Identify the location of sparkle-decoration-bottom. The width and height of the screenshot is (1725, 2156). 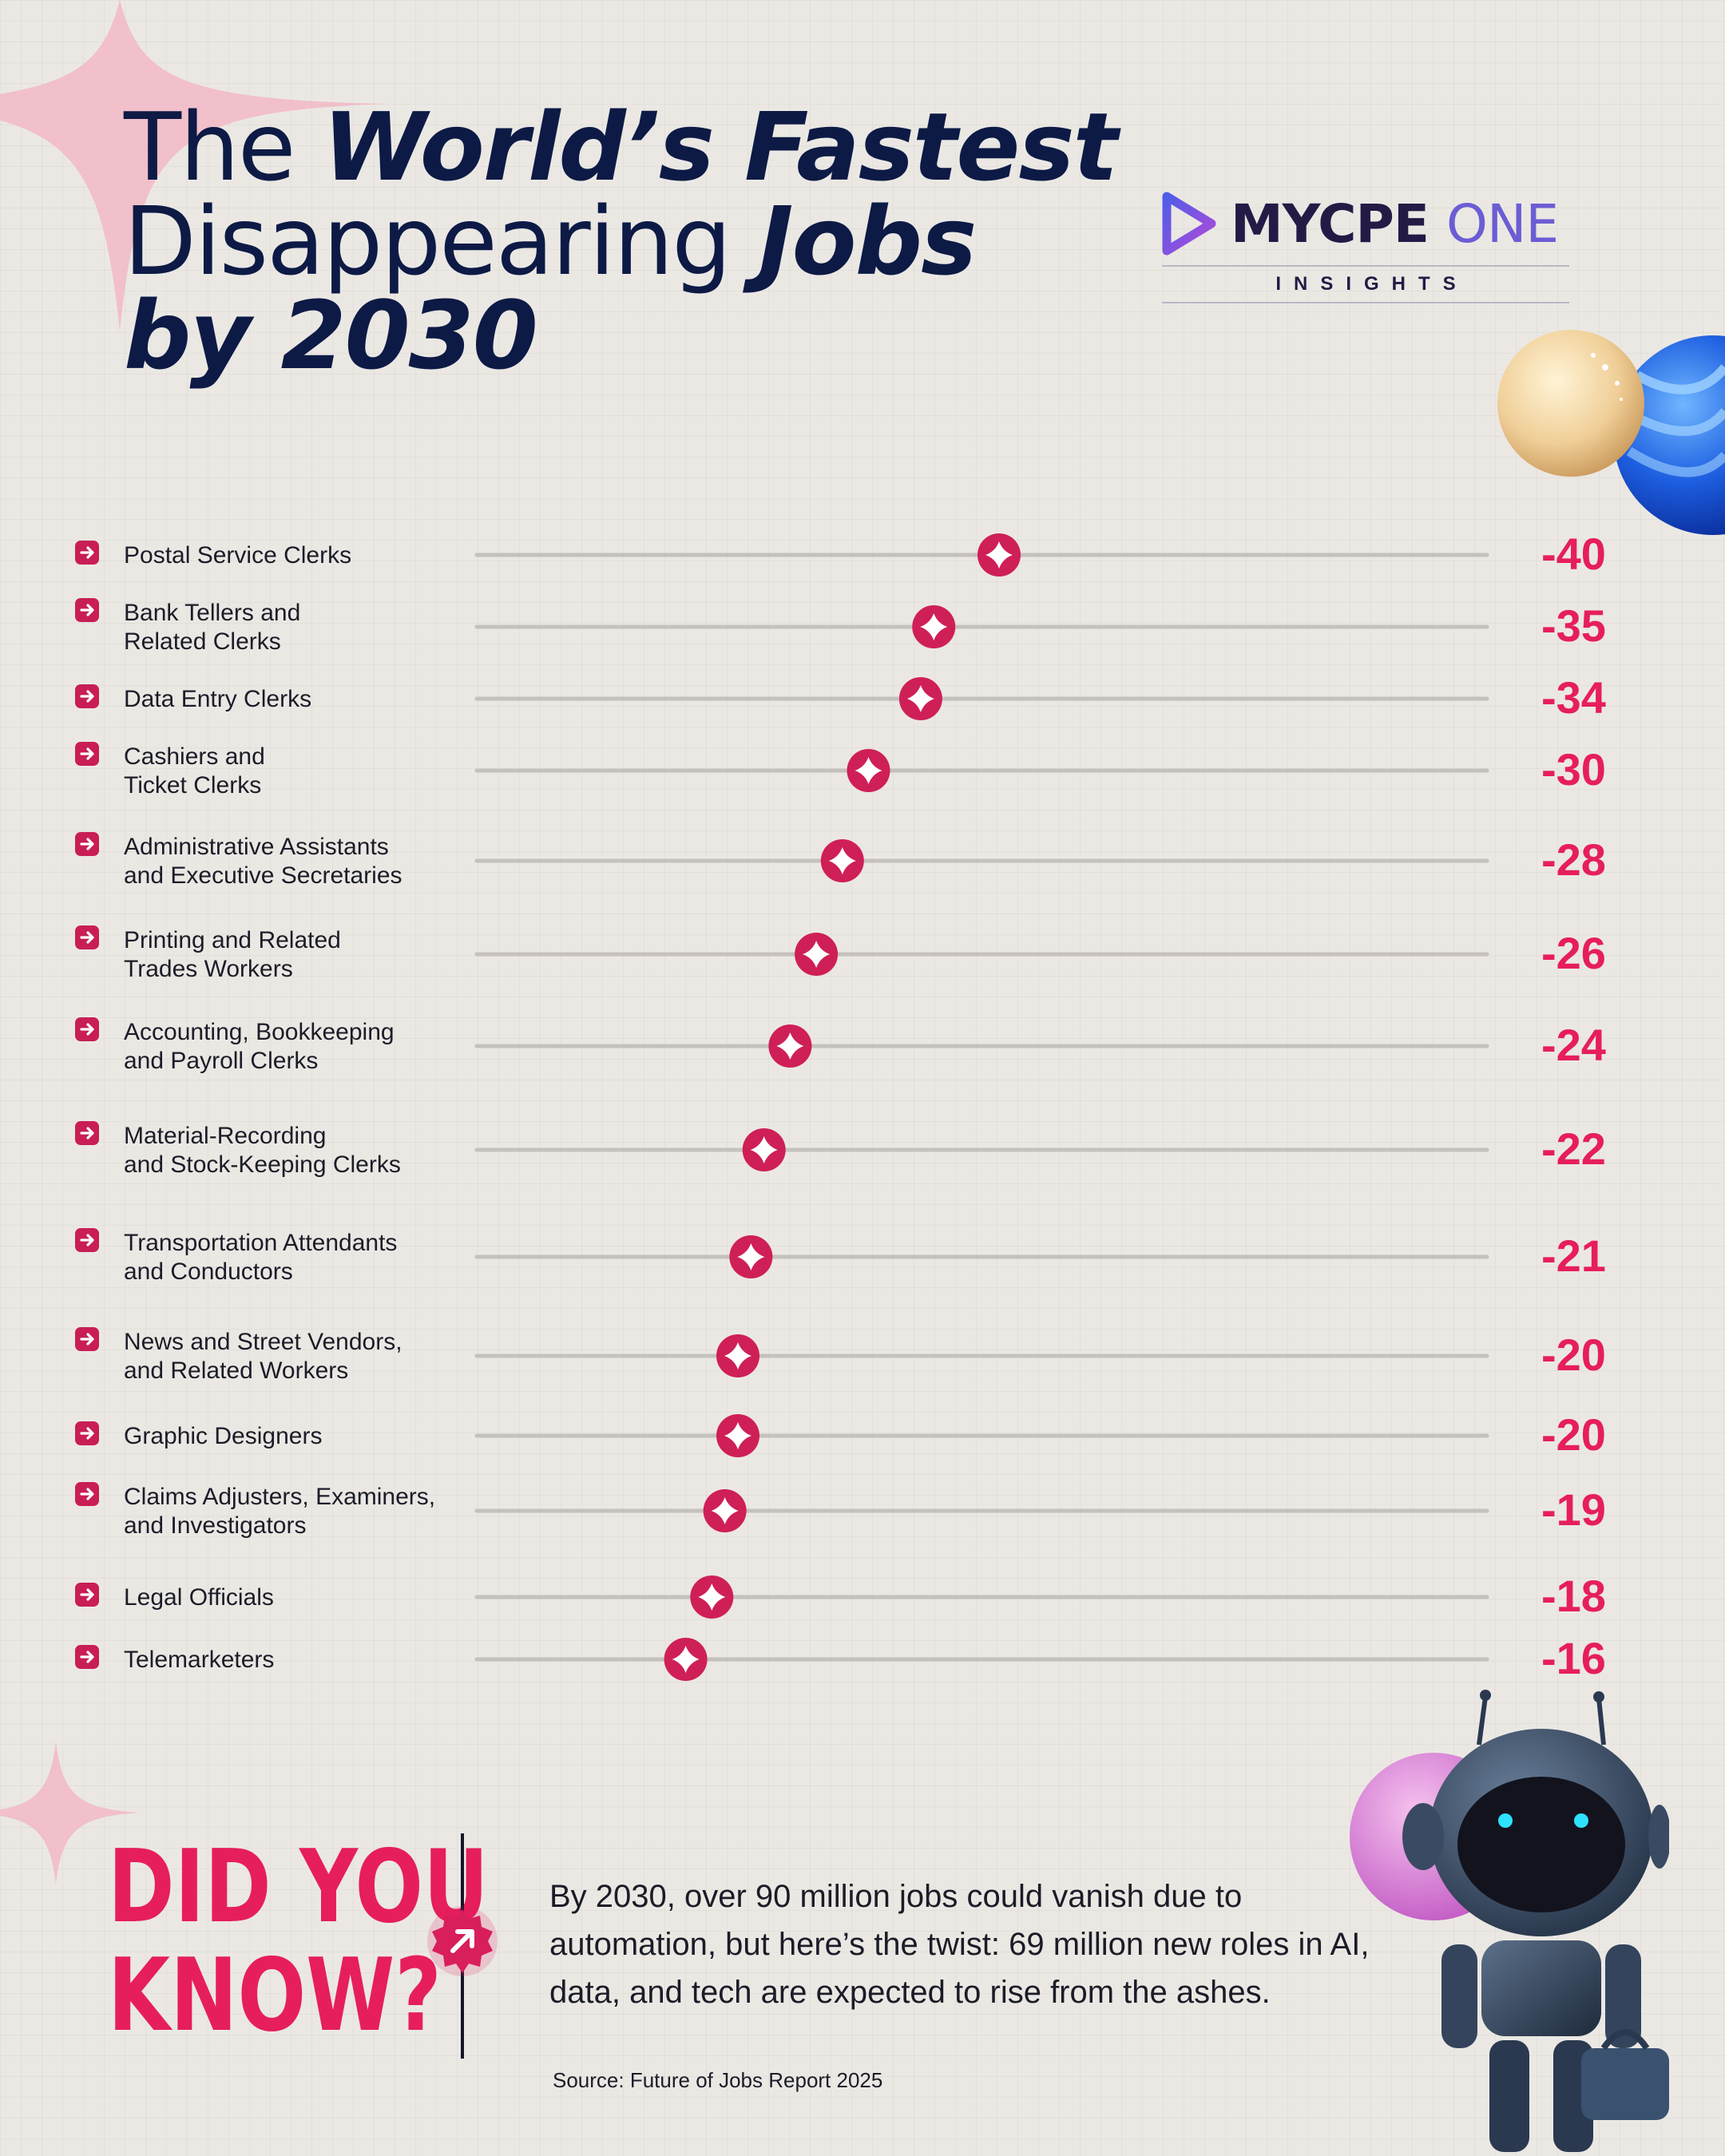
(70, 1813).